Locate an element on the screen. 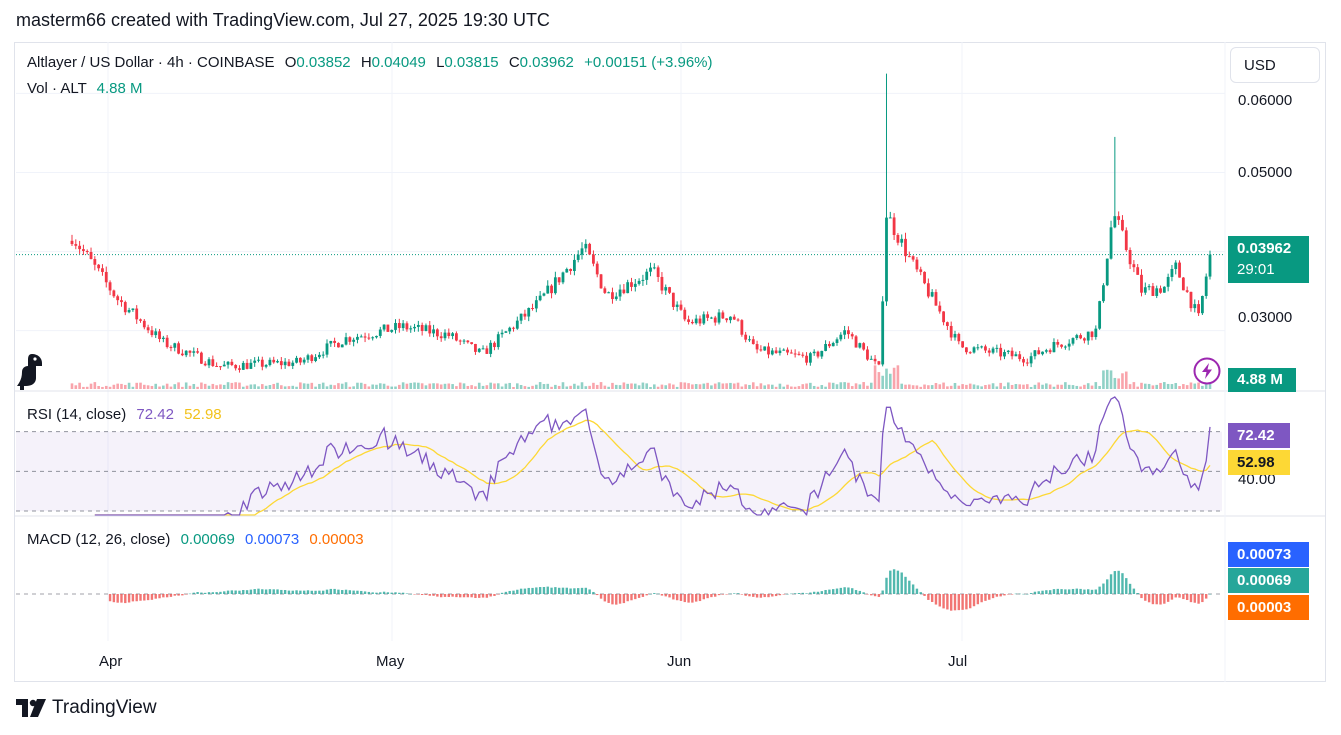 The height and width of the screenshot is (735, 1341). rsi-pane is located at coordinates (619, 456).